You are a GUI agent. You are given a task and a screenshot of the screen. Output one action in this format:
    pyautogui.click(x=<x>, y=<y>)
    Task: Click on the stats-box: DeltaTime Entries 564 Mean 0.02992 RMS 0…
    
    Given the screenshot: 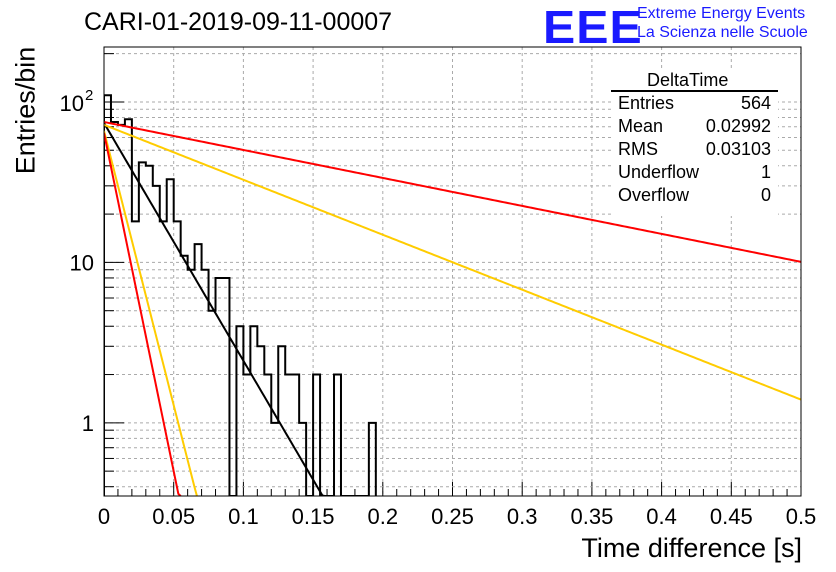 What is the action you would take?
    pyautogui.click(x=694, y=142)
    